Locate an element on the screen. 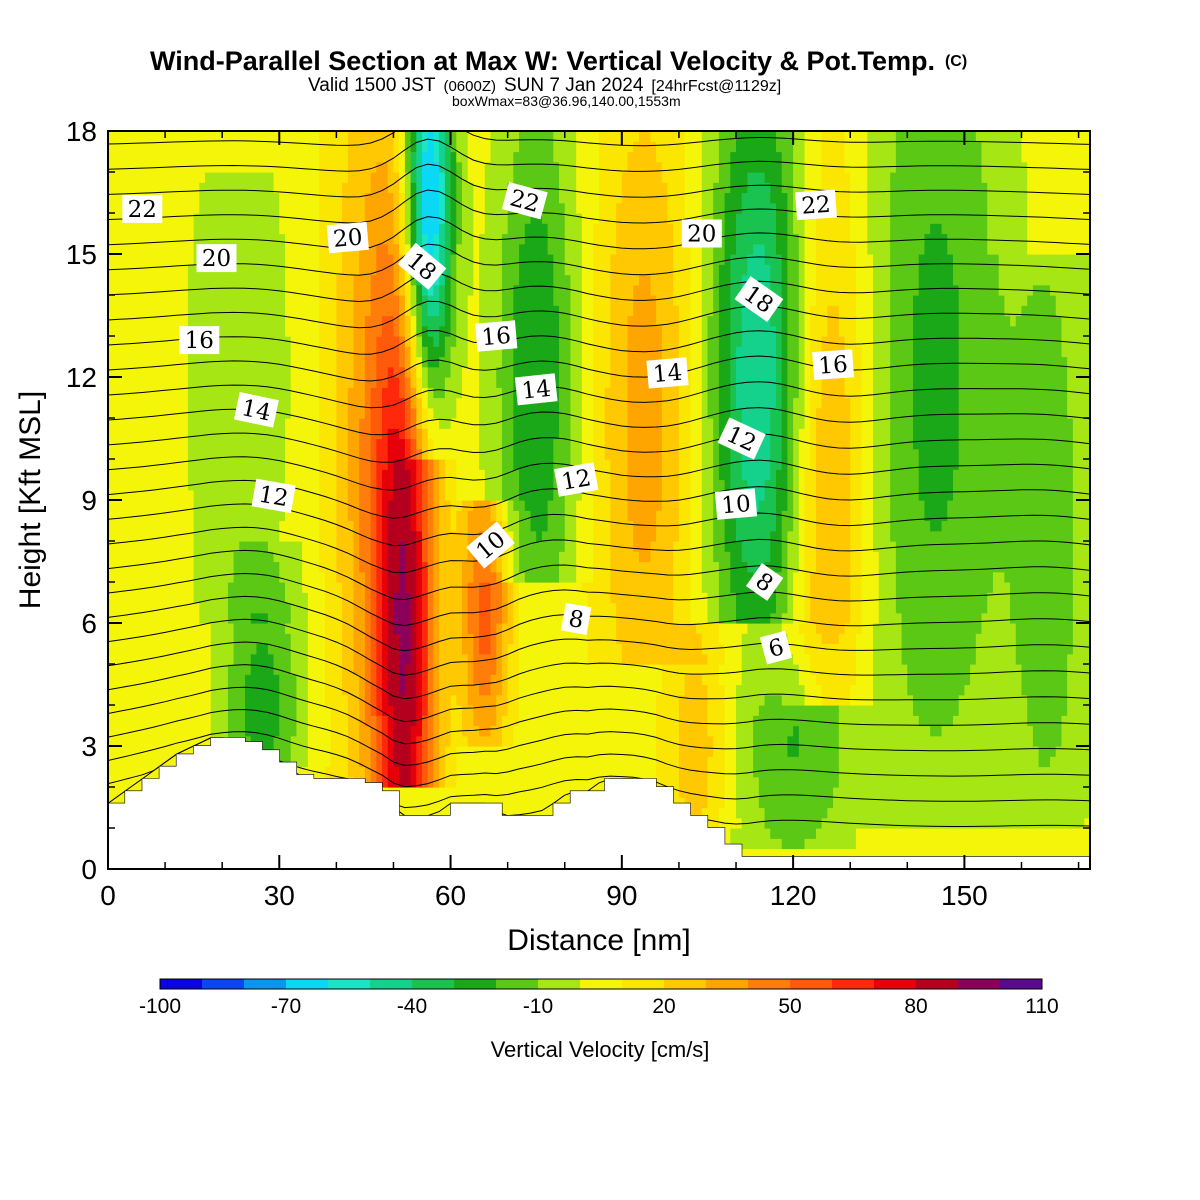 The image size is (1200, 1200). contour-label-text: 14 is located at coordinates (667, 374).